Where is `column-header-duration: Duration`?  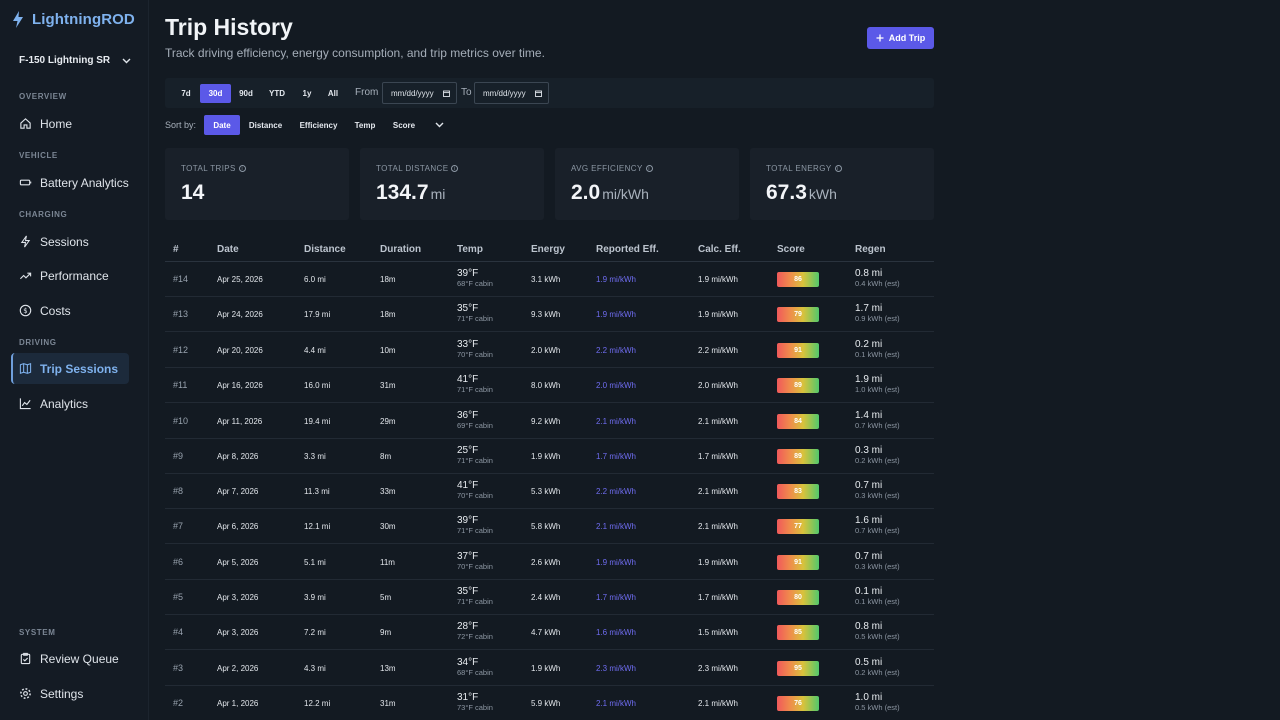
column-header-duration: Duration is located at coordinates (401, 249).